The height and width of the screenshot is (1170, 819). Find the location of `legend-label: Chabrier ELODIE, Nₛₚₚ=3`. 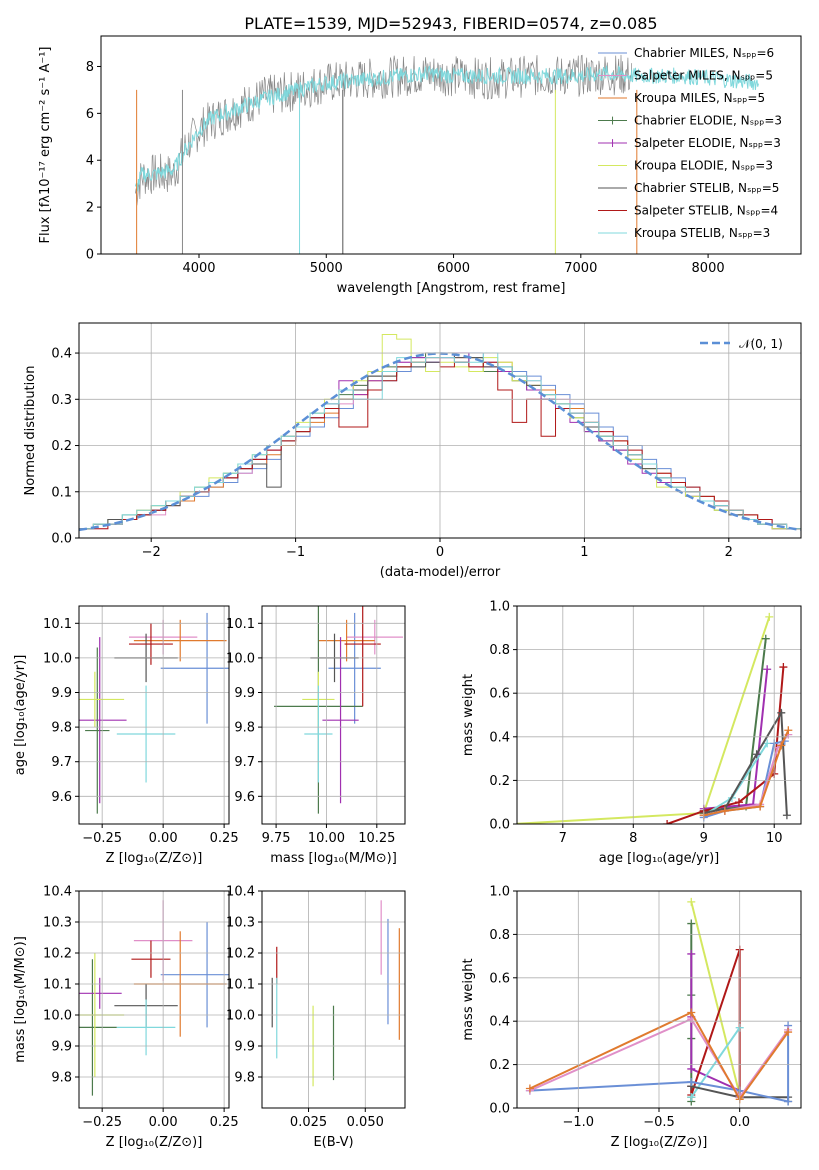

legend-label: Chabrier ELODIE, Nₛₚₚ=3 is located at coordinates (708, 121).